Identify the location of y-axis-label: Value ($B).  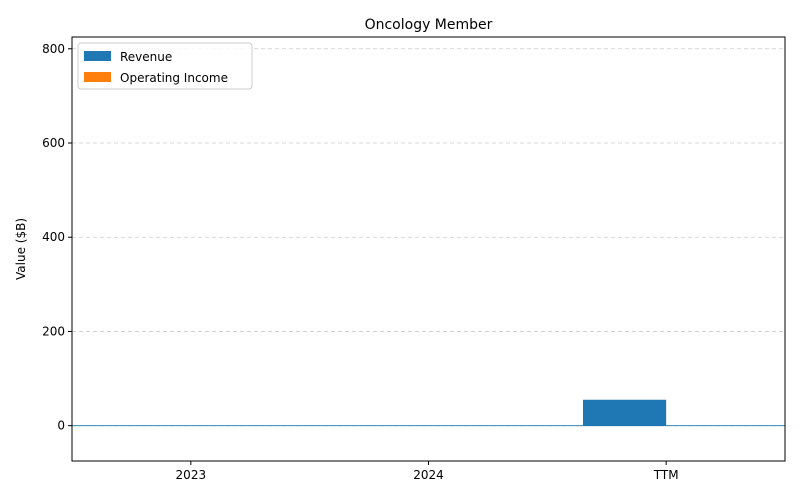
(21, 249).